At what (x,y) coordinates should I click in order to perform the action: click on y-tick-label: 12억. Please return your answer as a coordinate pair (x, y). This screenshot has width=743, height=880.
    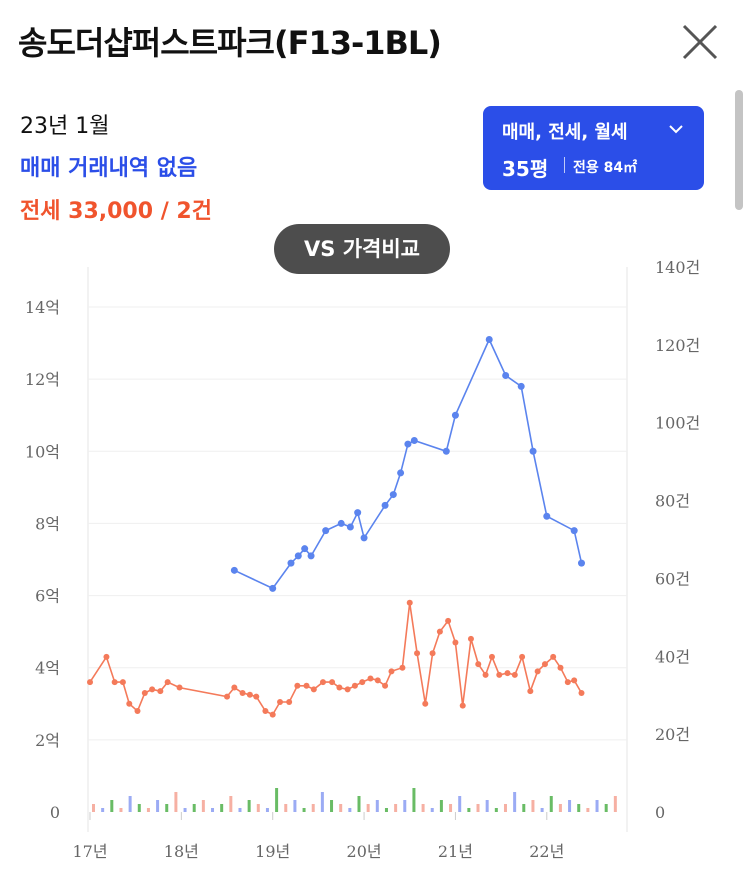
    Looking at the image, I should click on (42, 379).